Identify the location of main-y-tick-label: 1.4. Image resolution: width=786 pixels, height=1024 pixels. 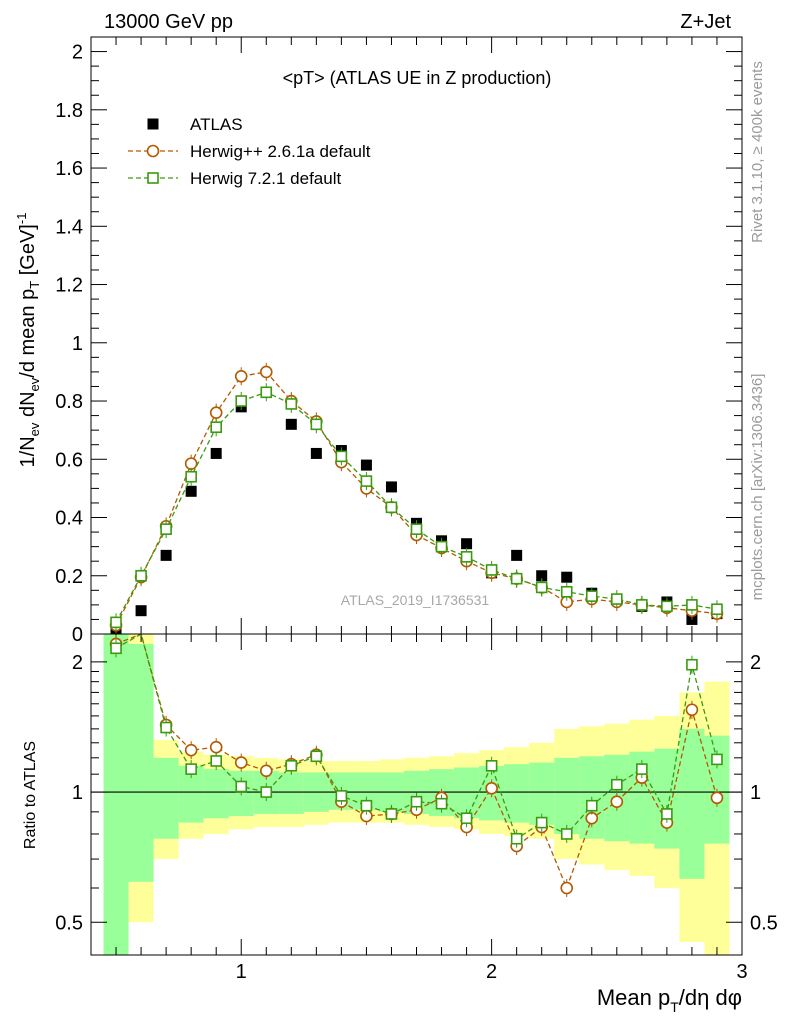
(69, 227).